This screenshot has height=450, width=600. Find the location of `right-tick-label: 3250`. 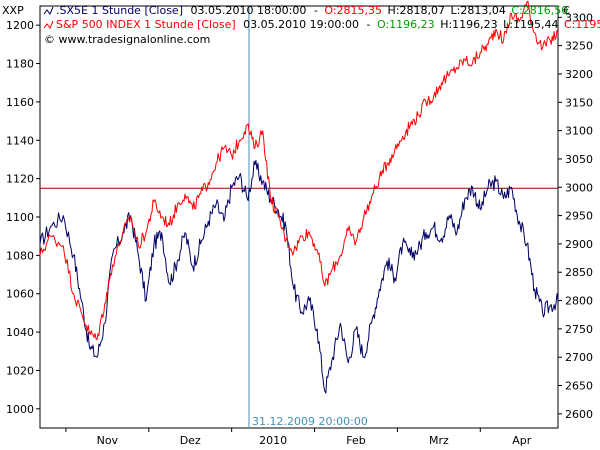

right-tick-label: 3250 is located at coordinates (579, 46).